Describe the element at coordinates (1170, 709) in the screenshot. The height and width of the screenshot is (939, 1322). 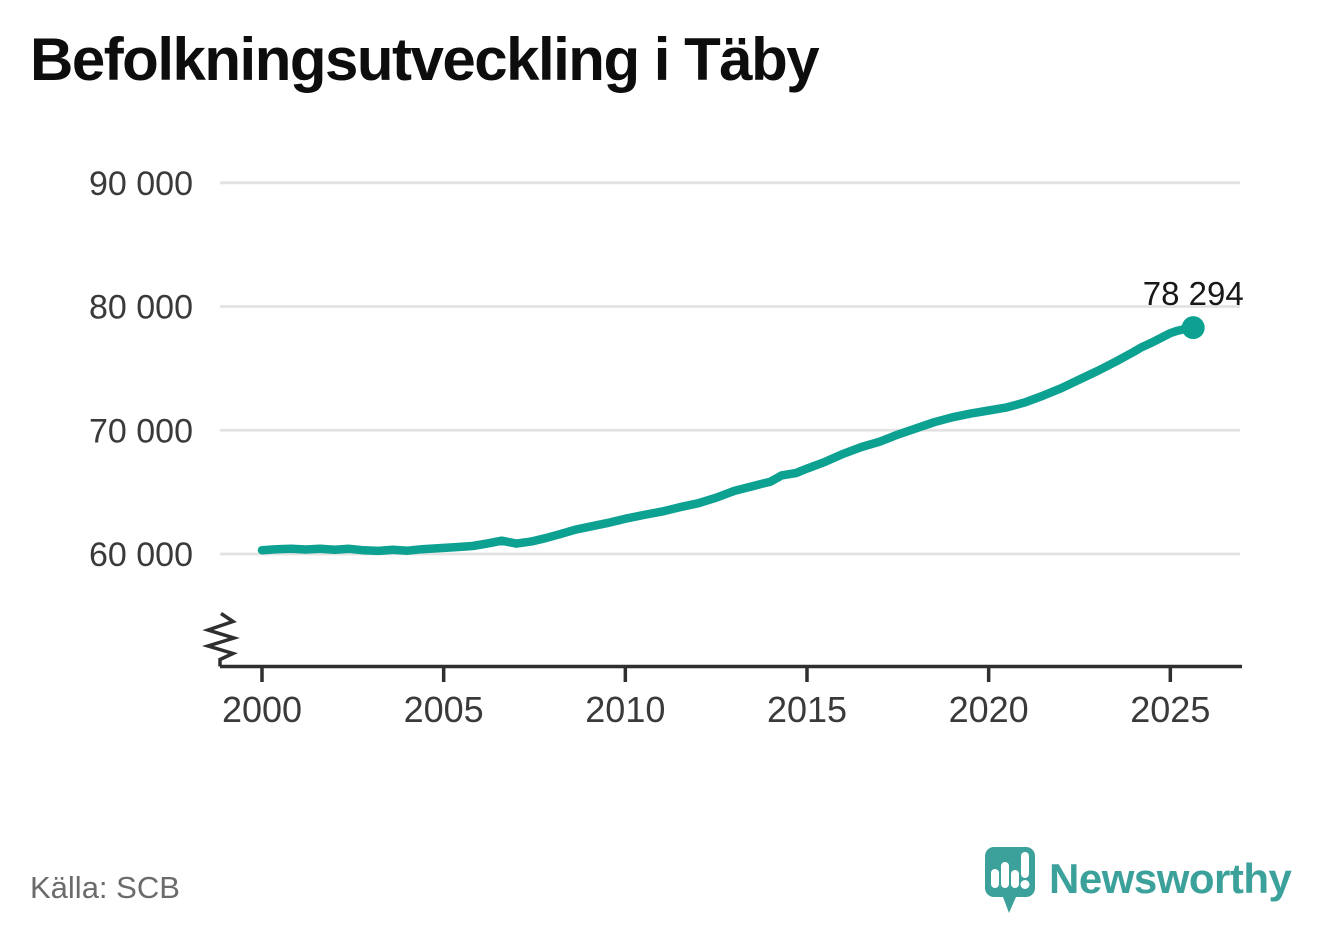
I see `x-axis-tick-label: 2025` at that location.